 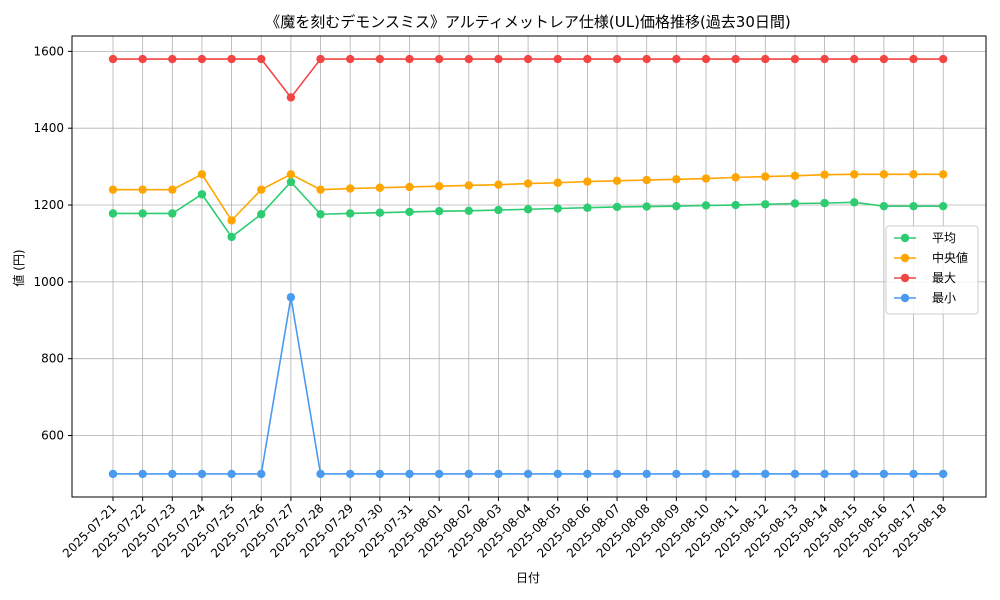 What do you see at coordinates (48, 205) in the screenshot?
I see `y-tick-label: 1200` at bounding box center [48, 205].